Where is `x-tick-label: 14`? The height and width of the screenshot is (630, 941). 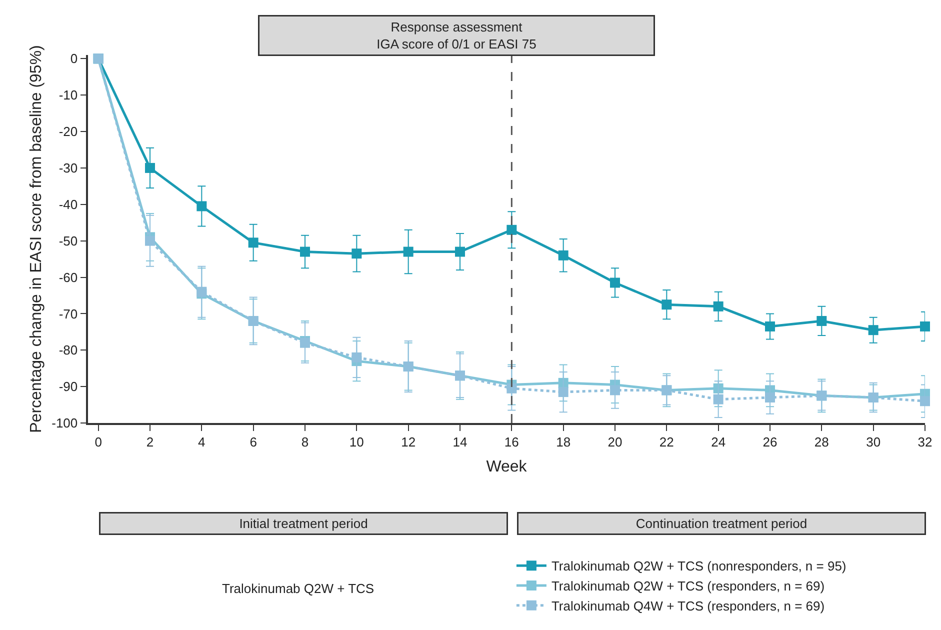
x-tick-label: 14 is located at coordinates (460, 442).